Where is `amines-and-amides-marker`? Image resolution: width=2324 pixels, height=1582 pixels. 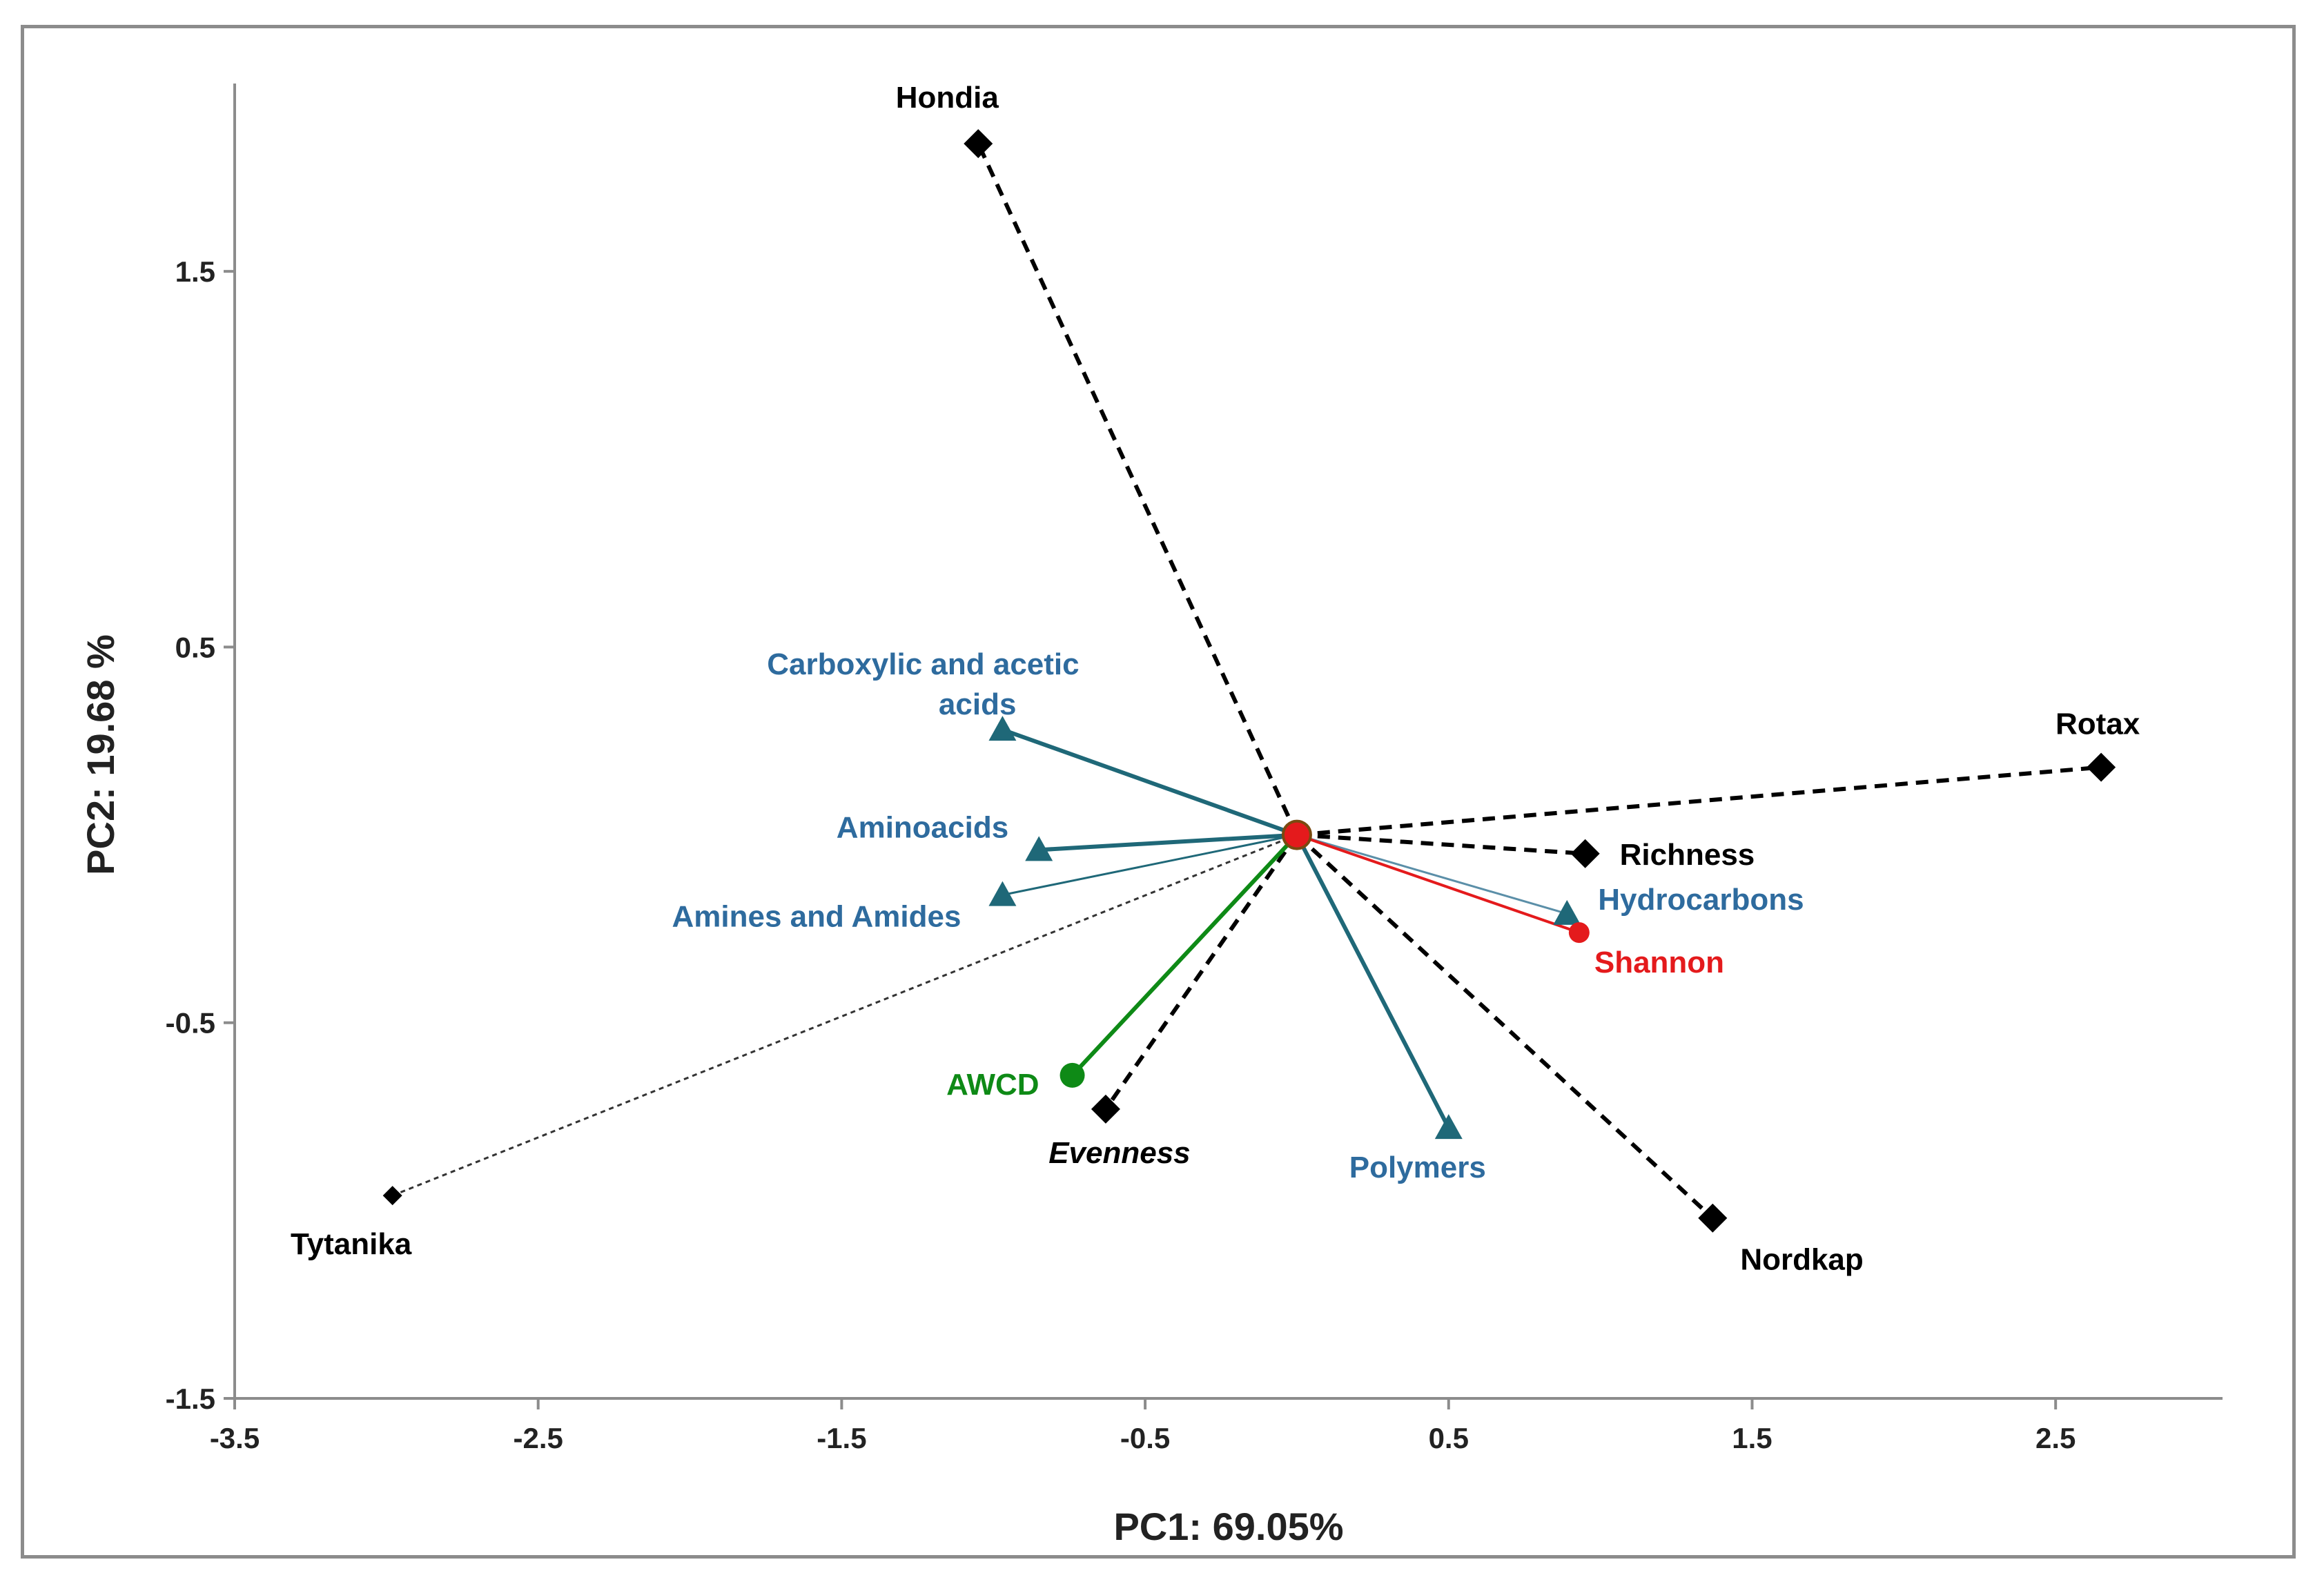 amines-and-amides-marker is located at coordinates (1003, 893).